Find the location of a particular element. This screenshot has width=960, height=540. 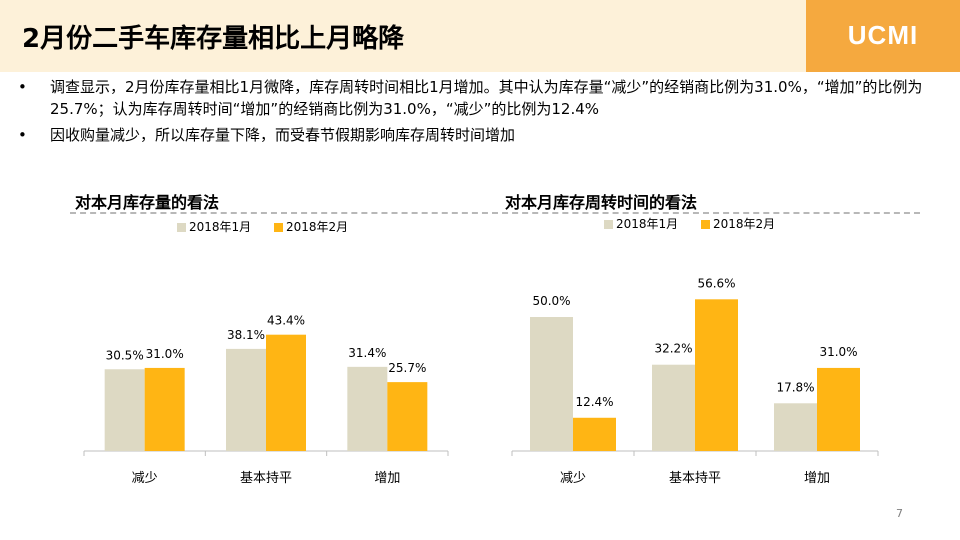

data-label: 30.5% is located at coordinates (125, 355).